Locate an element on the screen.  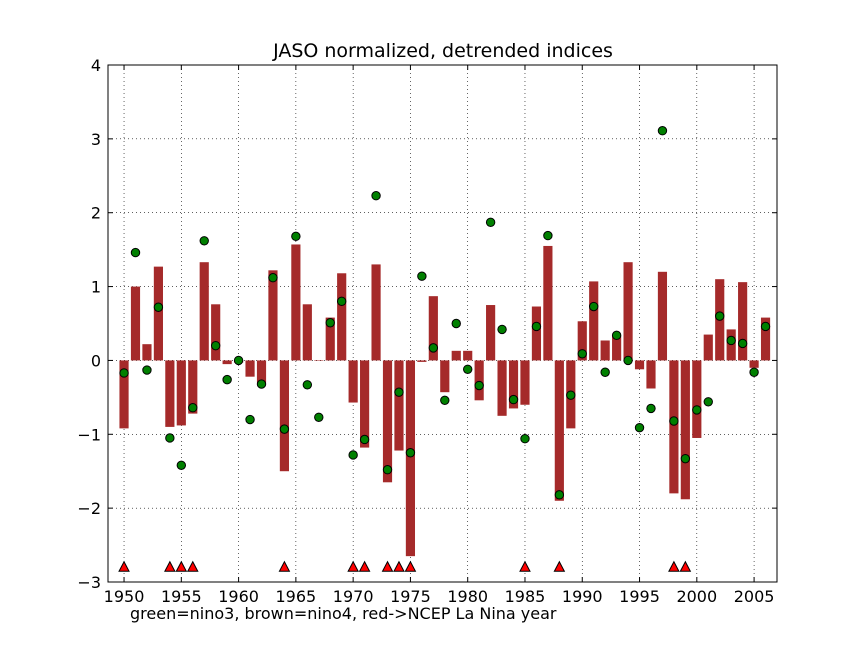
y-tick-label: 4 is located at coordinates (96, 65).